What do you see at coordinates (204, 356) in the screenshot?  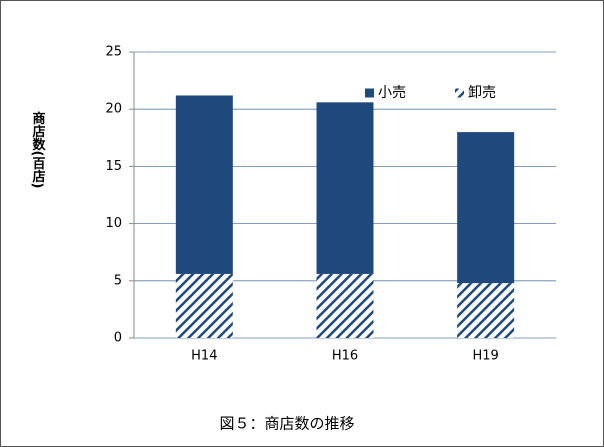 I see `x-tick-label: H14` at bounding box center [204, 356].